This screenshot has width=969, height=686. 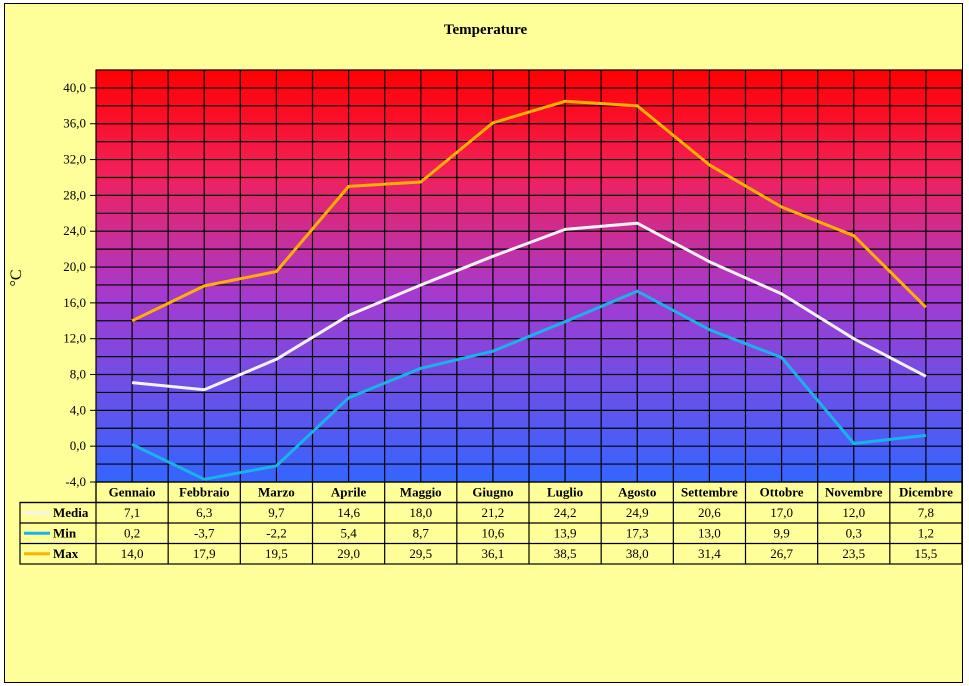 What do you see at coordinates (421, 533) in the screenshot?
I see `table-cell: 8,7` at bounding box center [421, 533].